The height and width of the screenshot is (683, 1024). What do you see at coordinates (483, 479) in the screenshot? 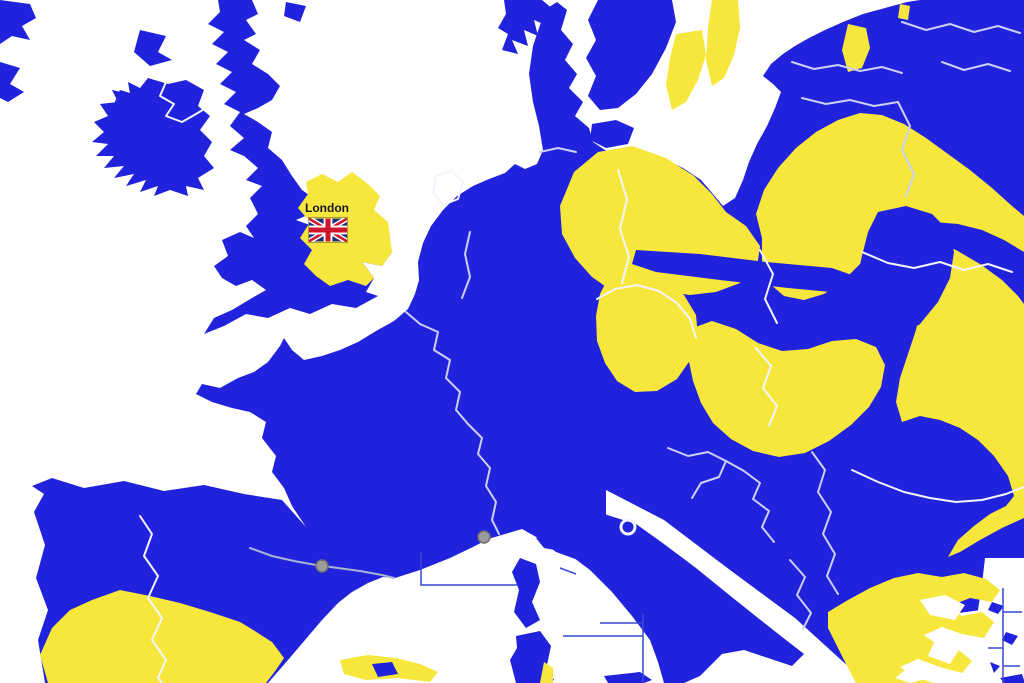
I see `border-france-italy-swiss` at bounding box center [483, 479].